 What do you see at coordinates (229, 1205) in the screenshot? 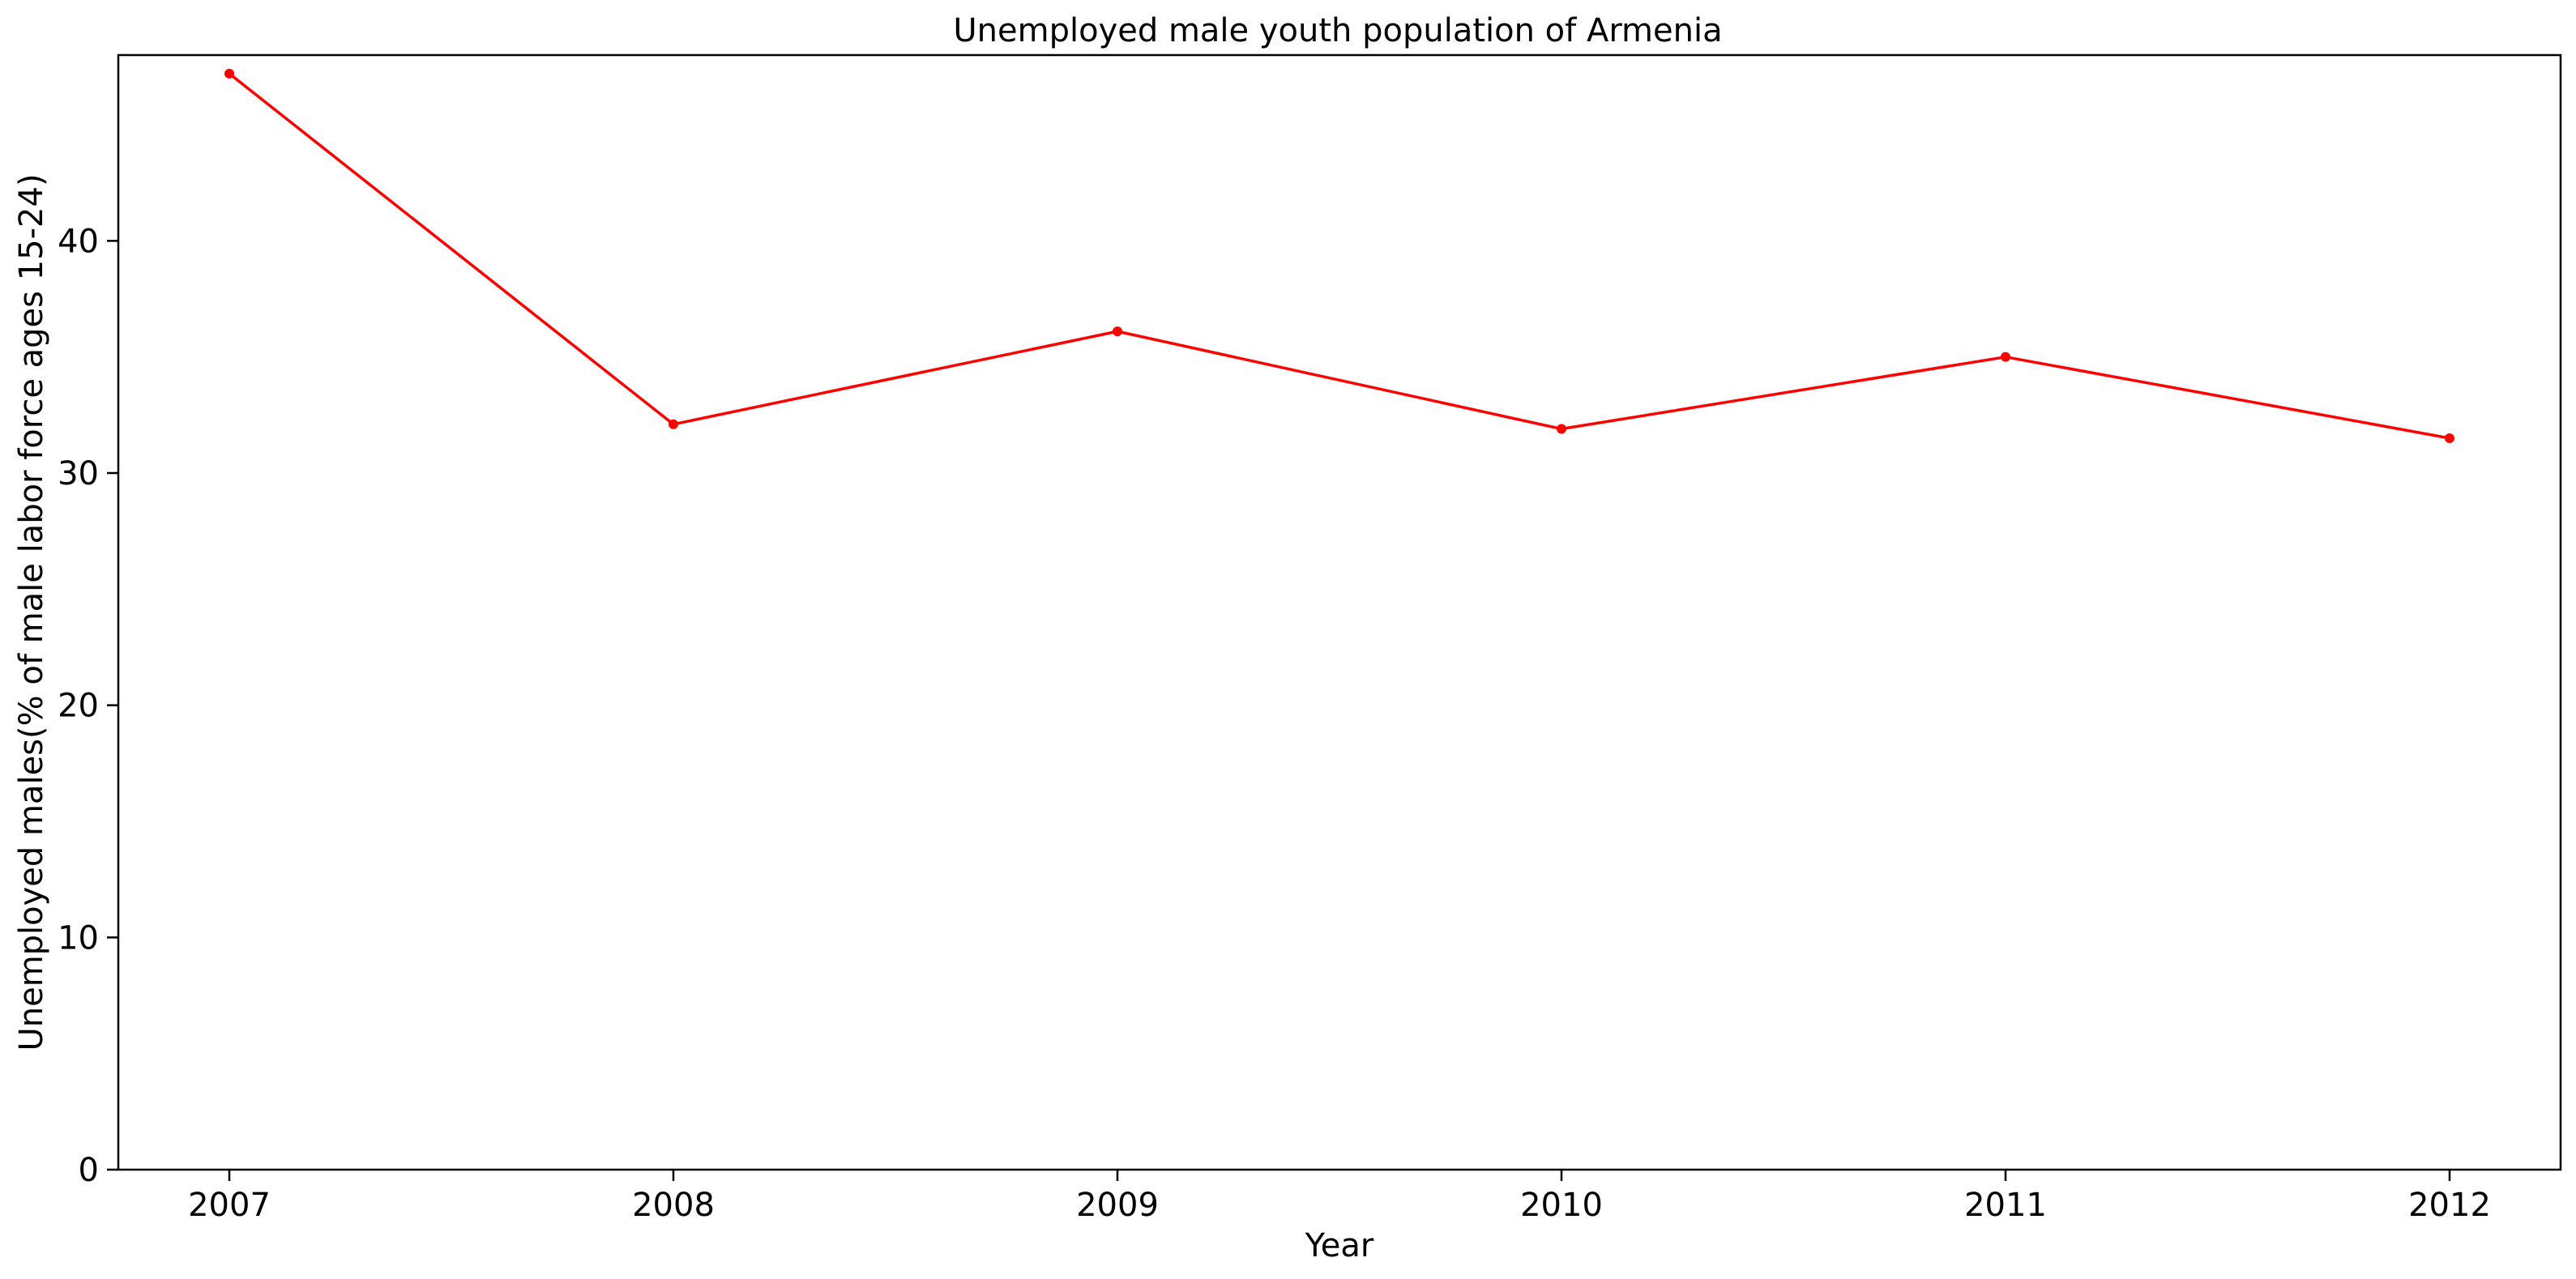
I see `x-tick-label: 2007` at bounding box center [229, 1205].